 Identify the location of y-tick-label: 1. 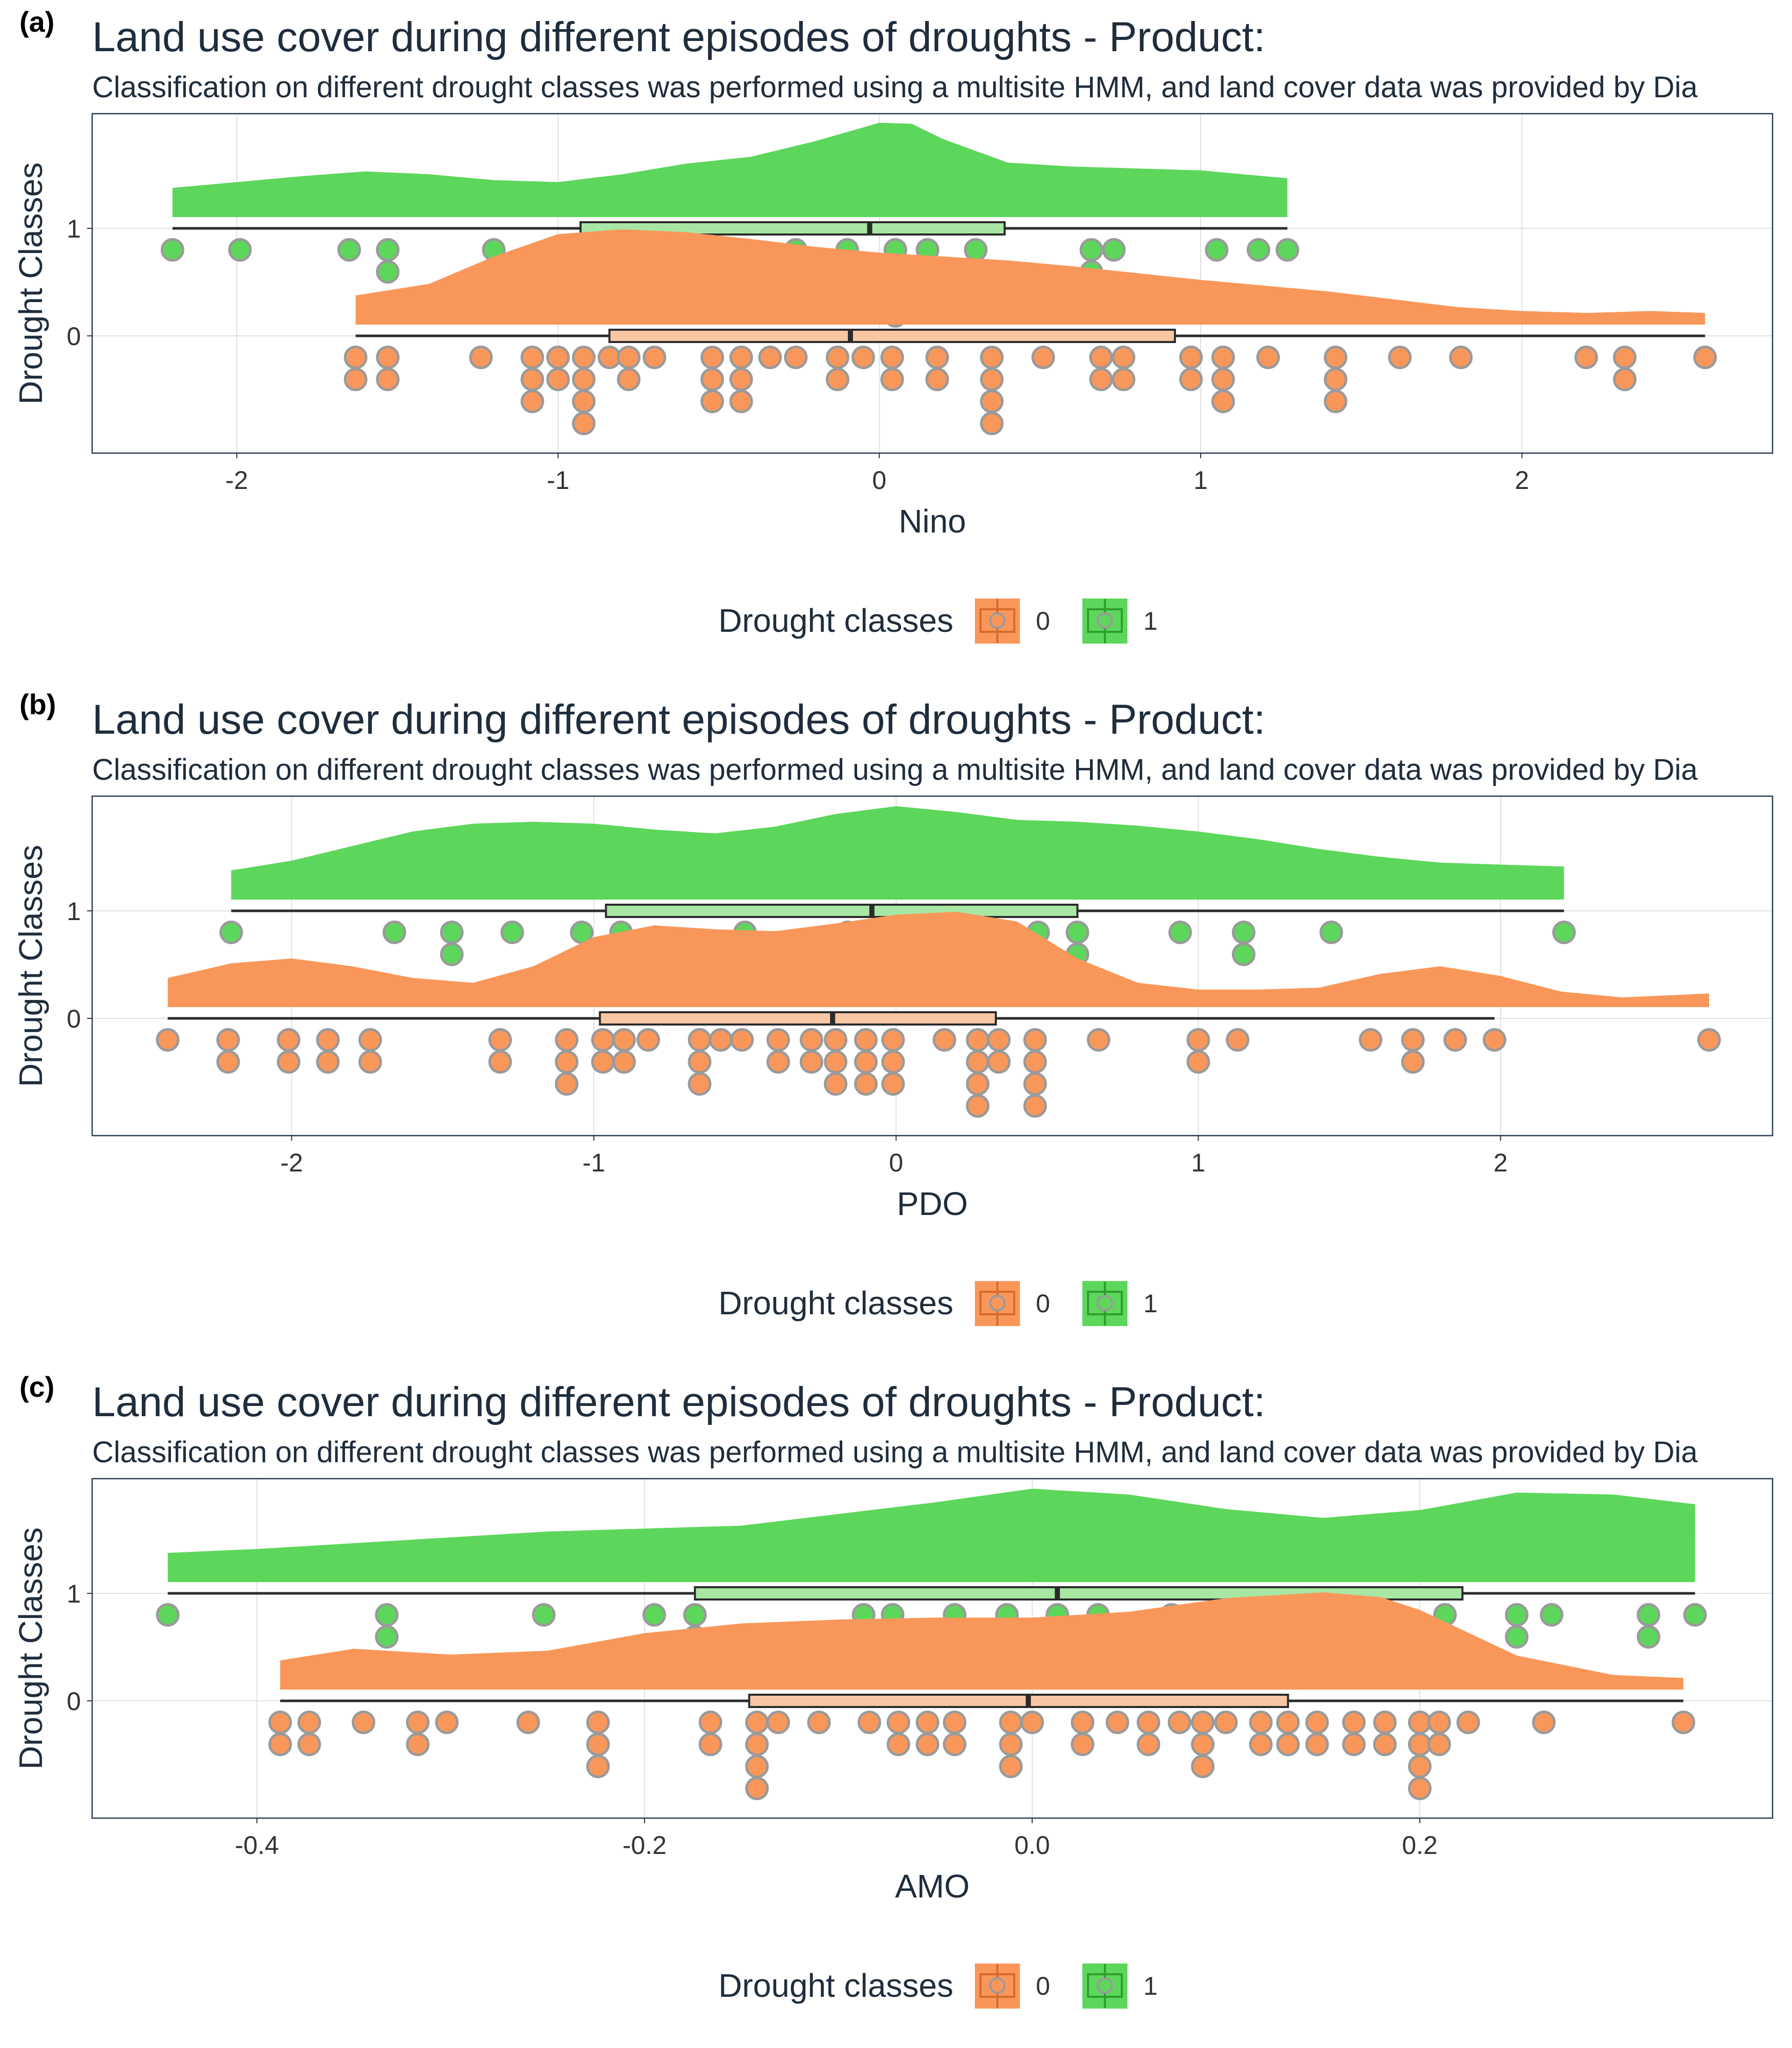
(74, 1594).